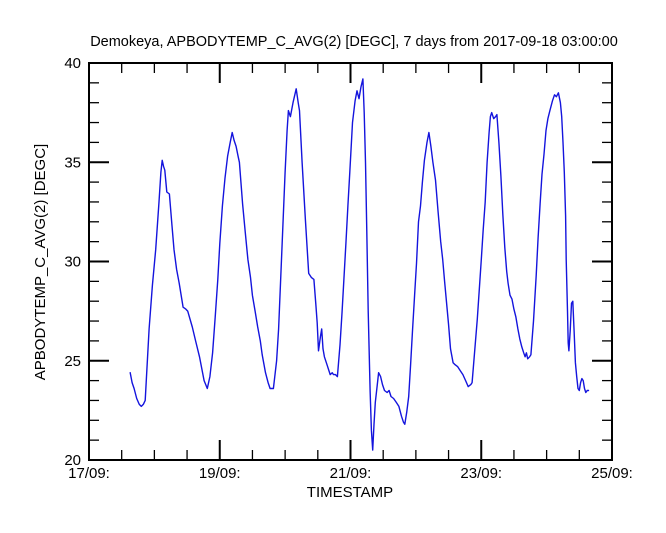 The image size is (666, 533). What do you see at coordinates (72, 361) in the screenshot?
I see `y-tick-label: 25` at bounding box center [72, 361].